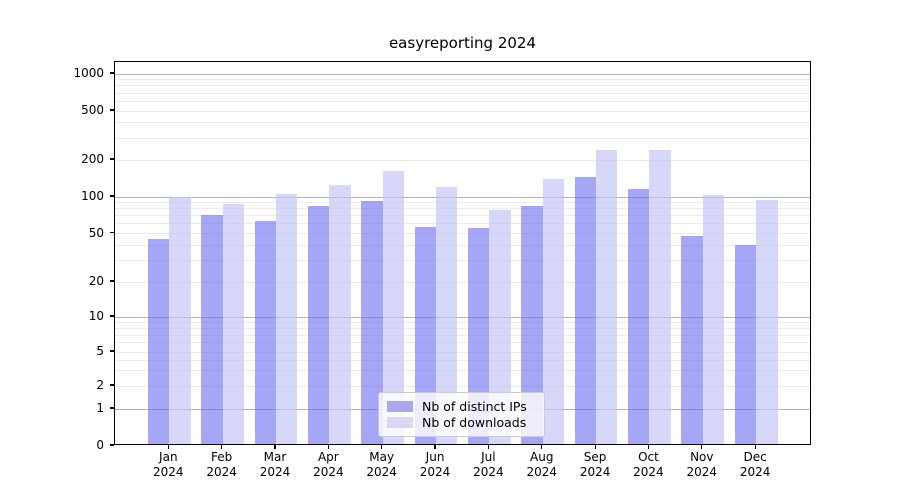 Image resolution: width=900 pixels, height=500 pixels. What do you see at coordinates (462, 43) in the screenshot?
I see `chart-title: easyreporting 2024` at bounding box center [462, 43].